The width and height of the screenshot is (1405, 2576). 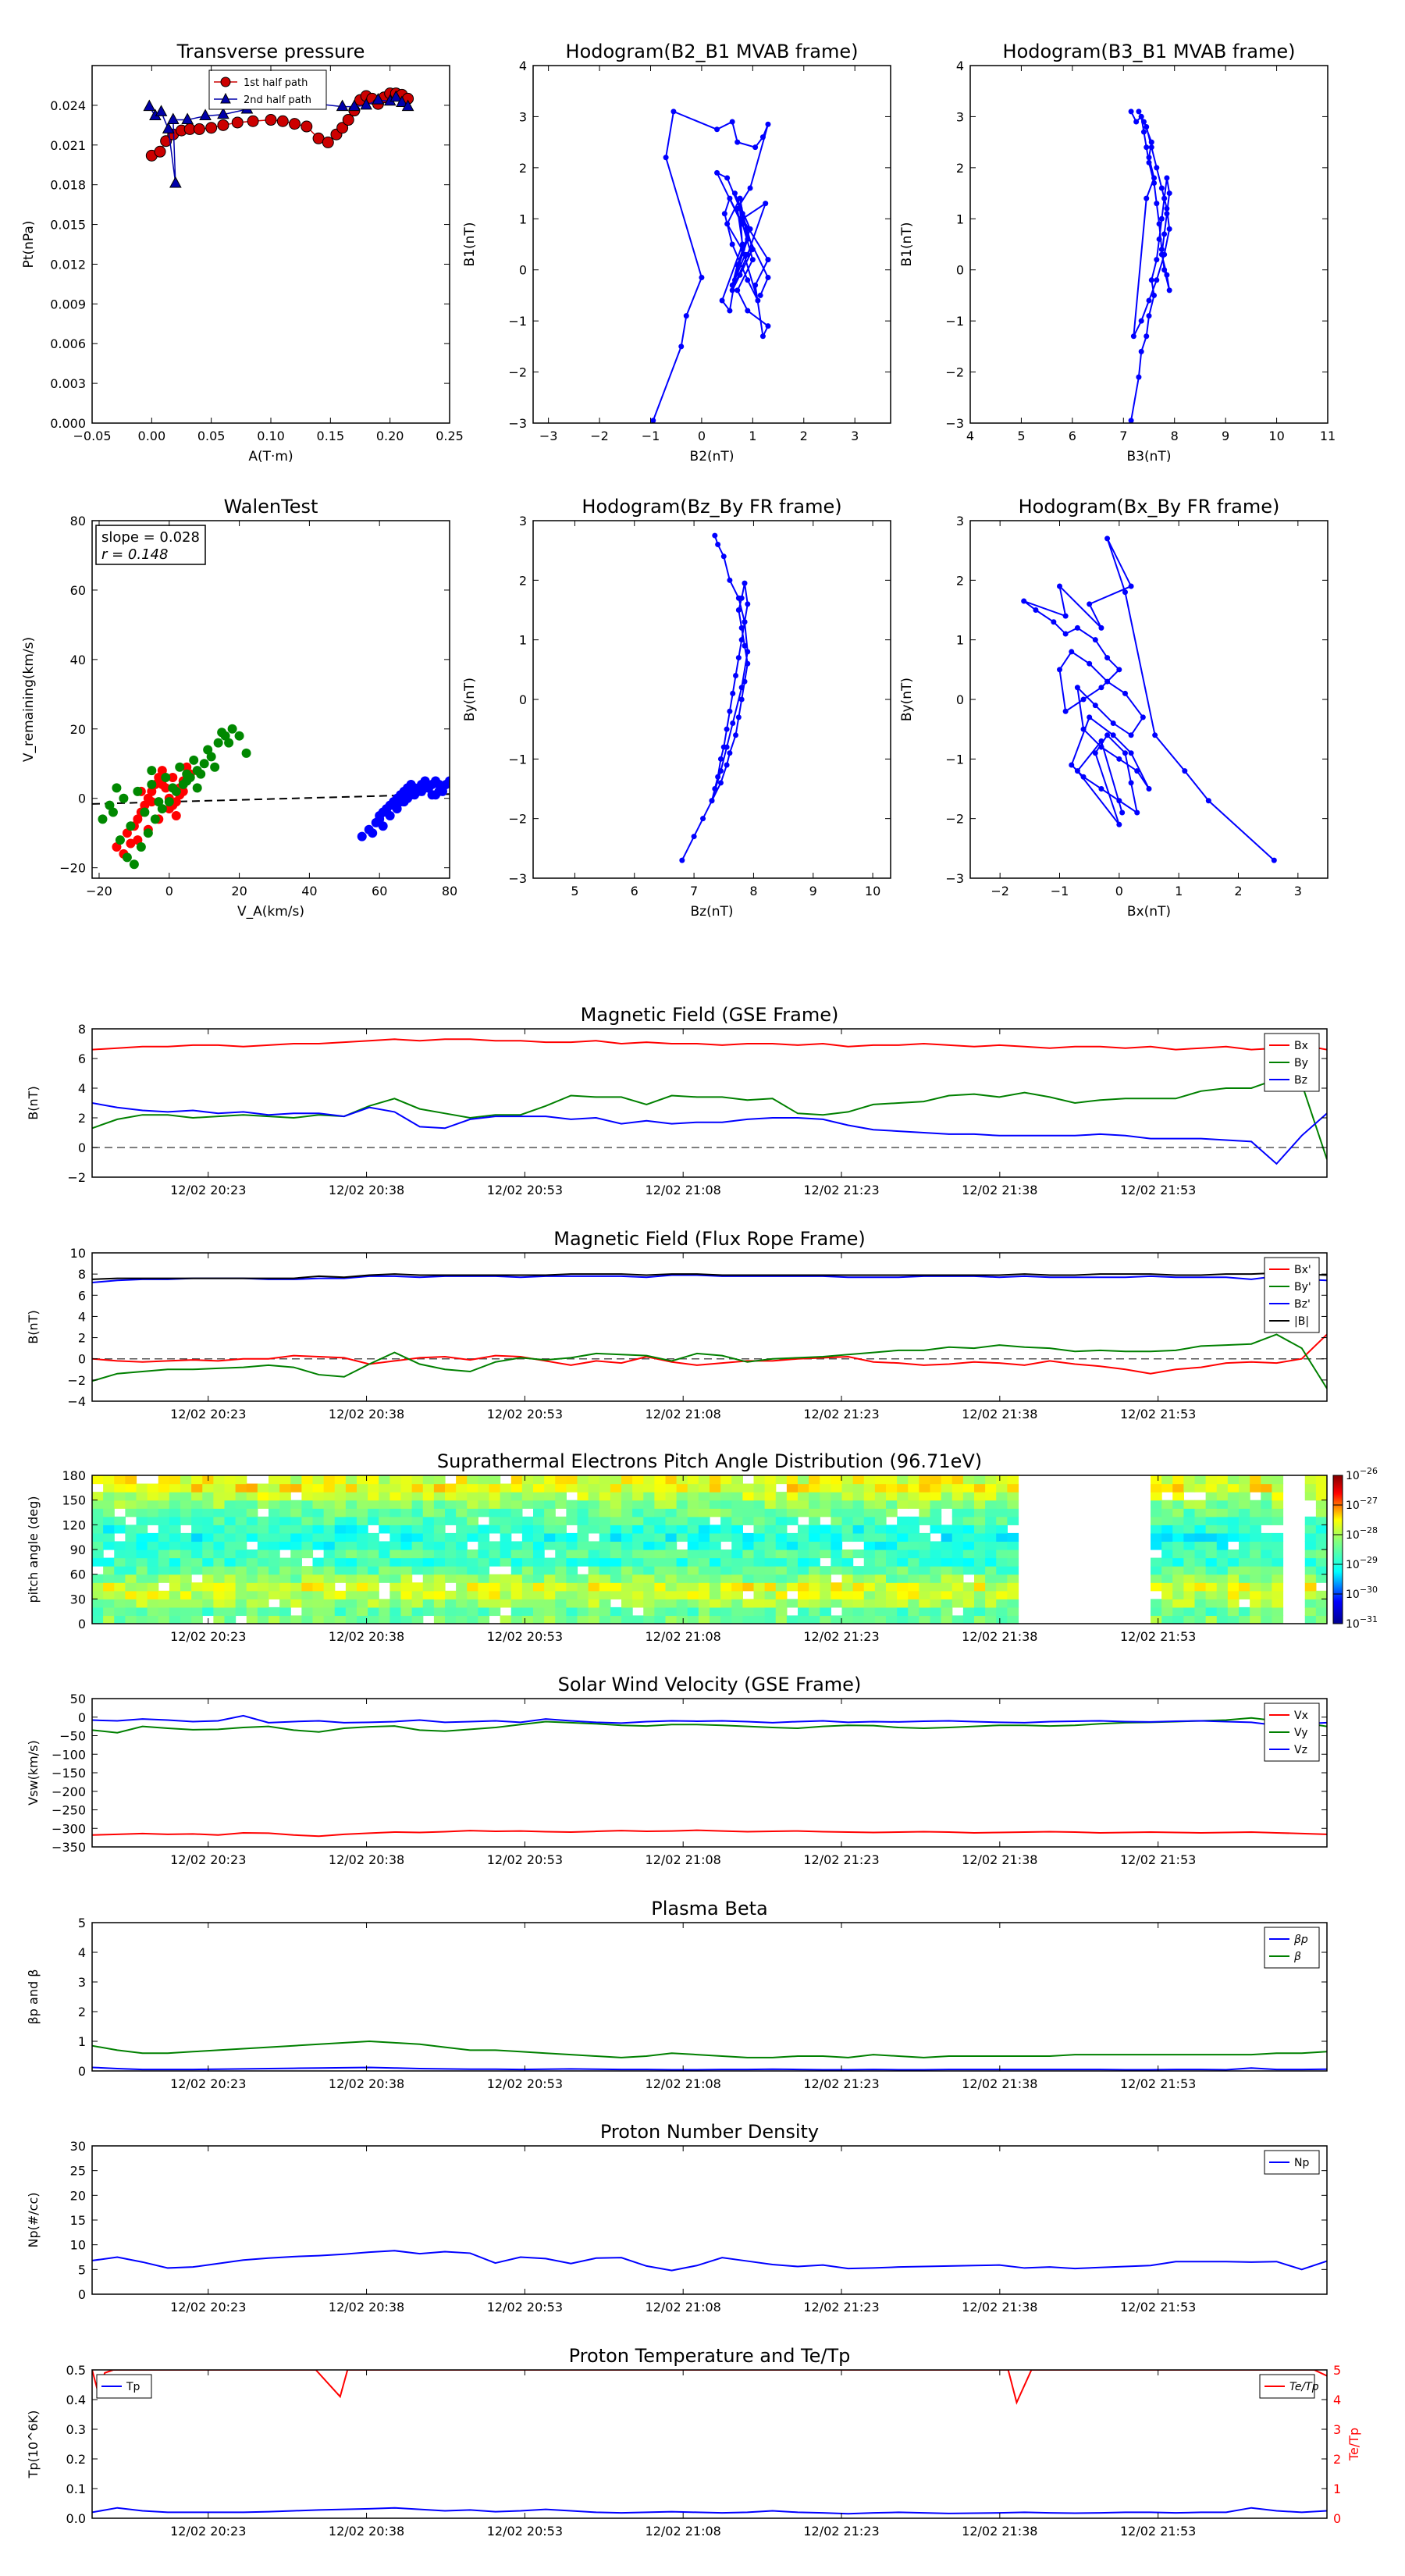 I want to click on y-tick-label: −4, so click(x=76, y=1401).